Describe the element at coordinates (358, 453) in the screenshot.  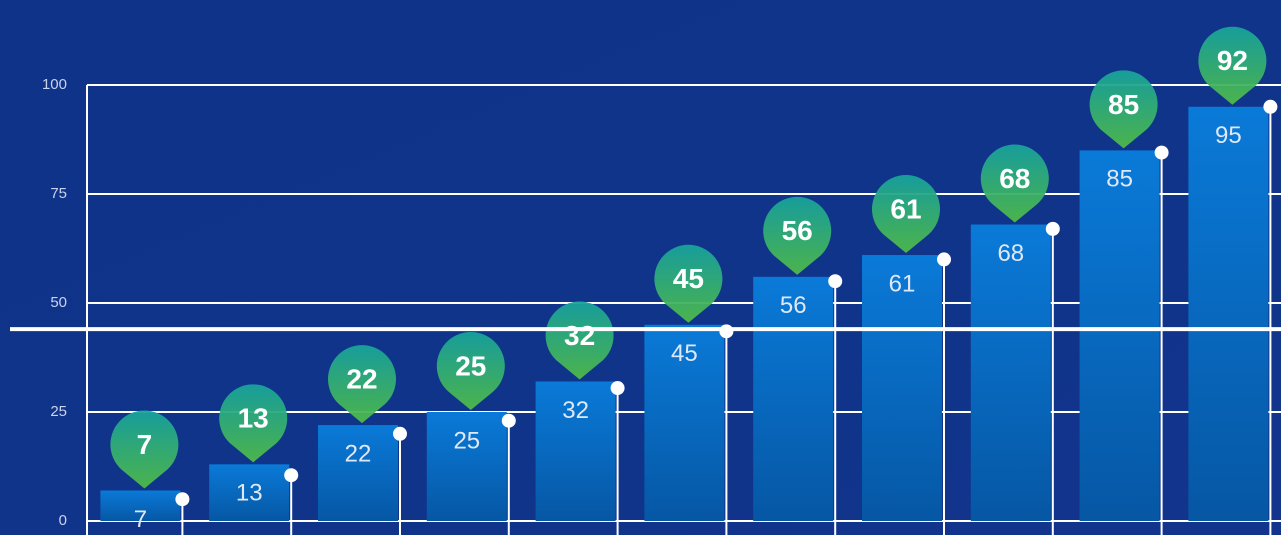
I see `bar-value-label: 22` at that location.